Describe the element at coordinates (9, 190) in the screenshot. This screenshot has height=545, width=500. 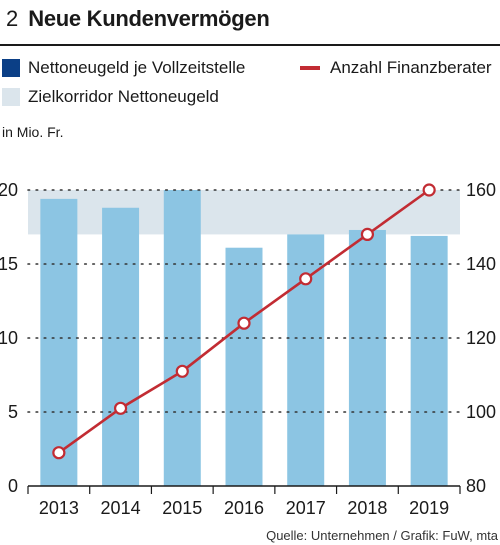
I see `y-tick-label-20: 20` at that location.